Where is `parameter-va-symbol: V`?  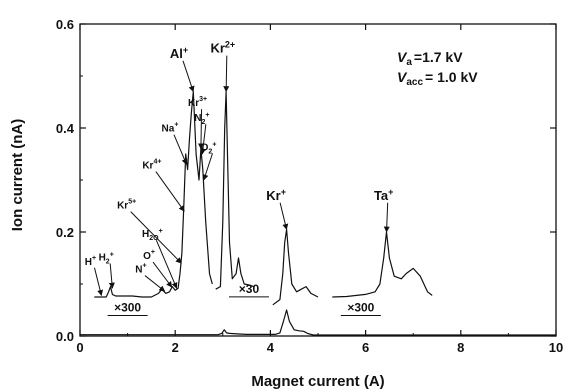
parameter-va-symbol: V is located at coordinates (402, 57).